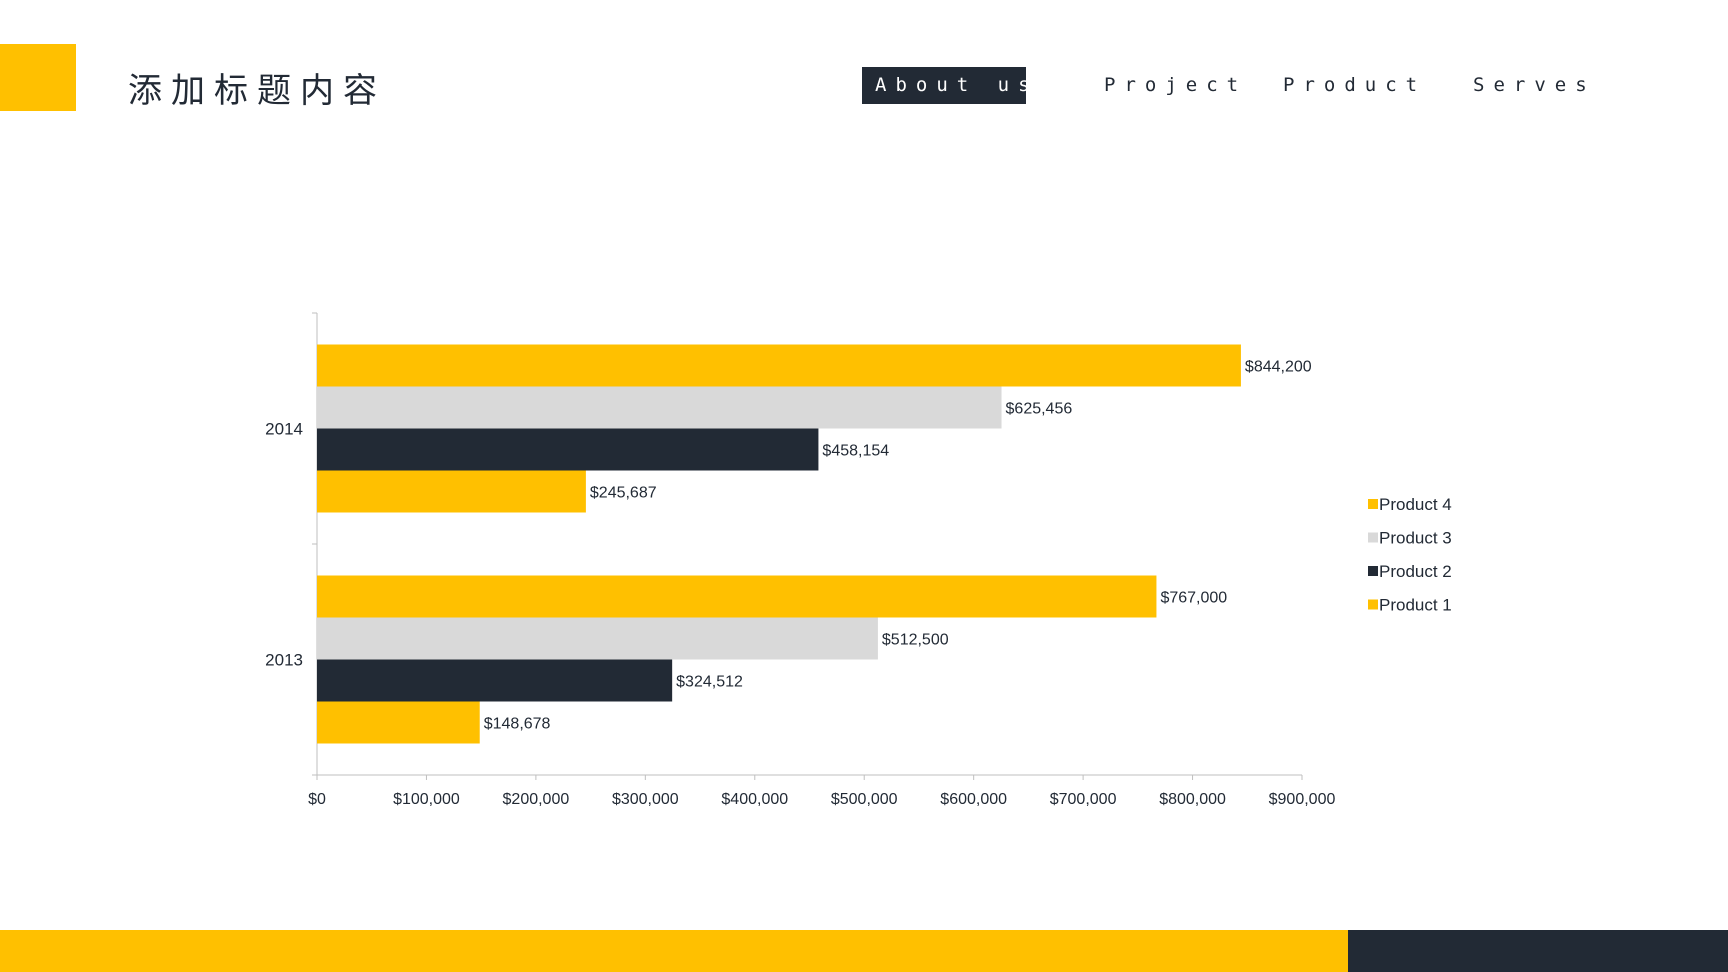 The image size is (1728, 972). What do you see at coordinates (1355, 85) in the screenshot?
I see `nav-product: Product` at bounding box center [1355, 85].